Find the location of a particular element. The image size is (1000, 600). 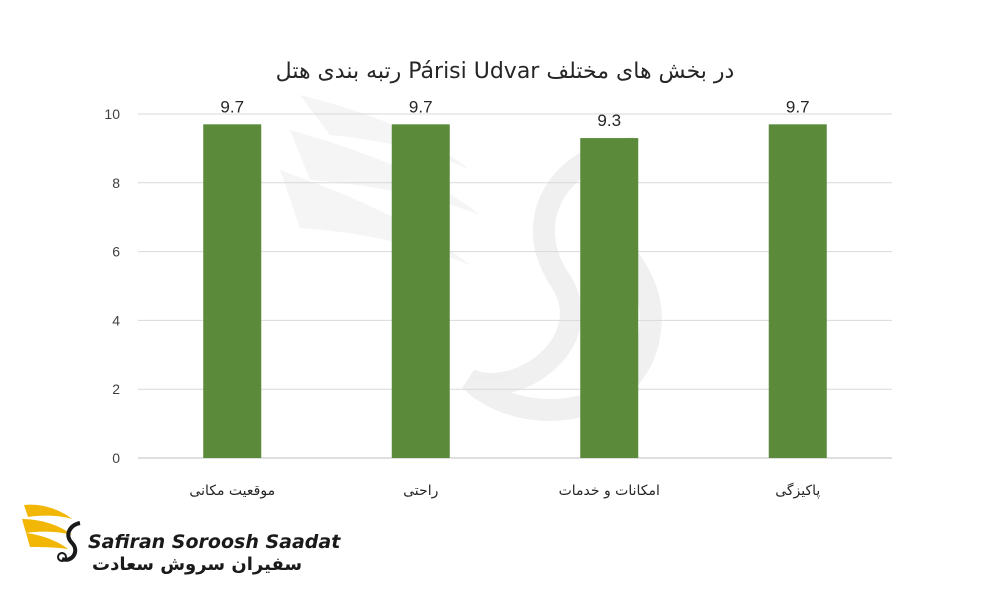

y-axis-ticks: 0 2 4 6 8 10 is located at coordinates (112, 286).